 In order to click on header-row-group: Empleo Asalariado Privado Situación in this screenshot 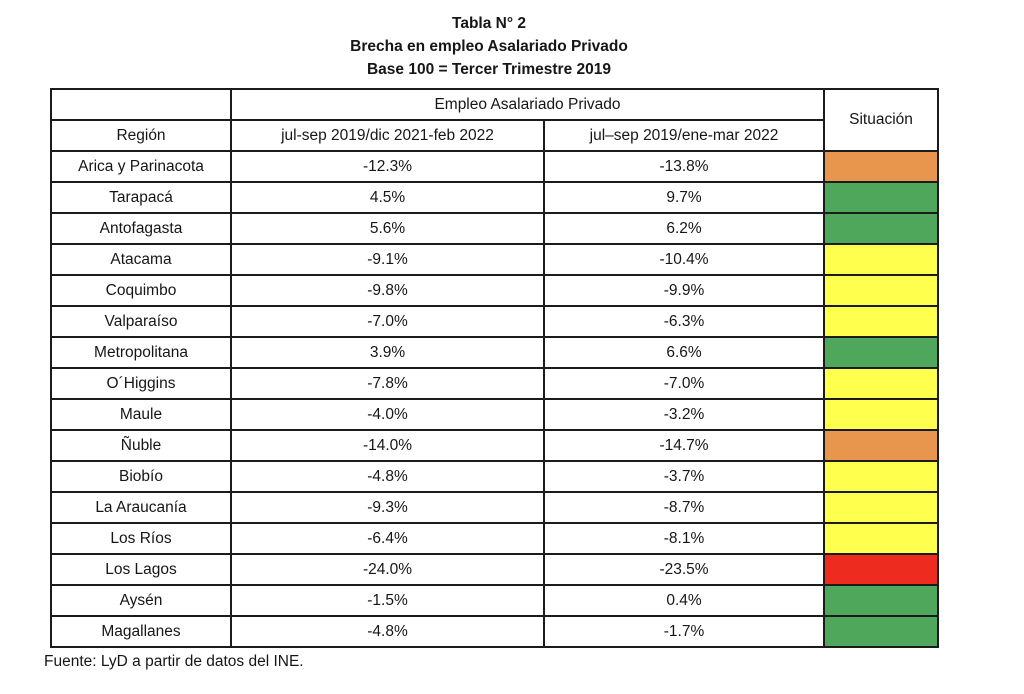, I will do `click(494, 120)`.